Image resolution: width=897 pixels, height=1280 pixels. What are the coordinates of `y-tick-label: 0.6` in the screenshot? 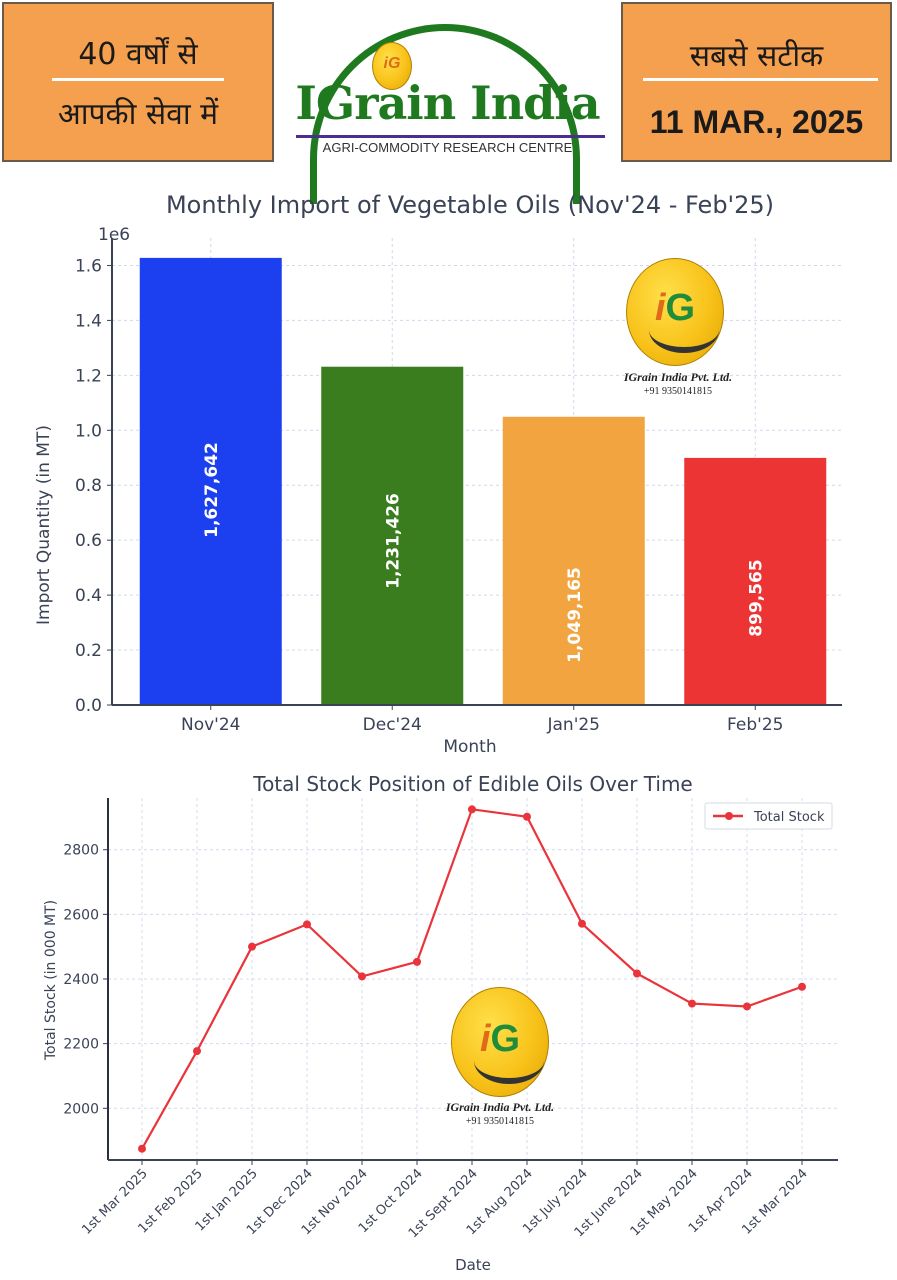 It's located at (88, 541).